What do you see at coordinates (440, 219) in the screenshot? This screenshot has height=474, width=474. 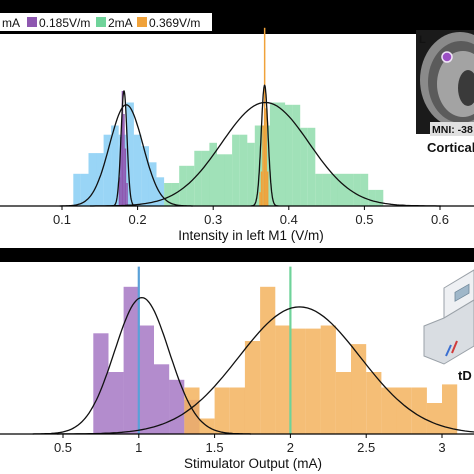 I see `top-tick-label-5: 0.6` at bounding box center [440, 219].